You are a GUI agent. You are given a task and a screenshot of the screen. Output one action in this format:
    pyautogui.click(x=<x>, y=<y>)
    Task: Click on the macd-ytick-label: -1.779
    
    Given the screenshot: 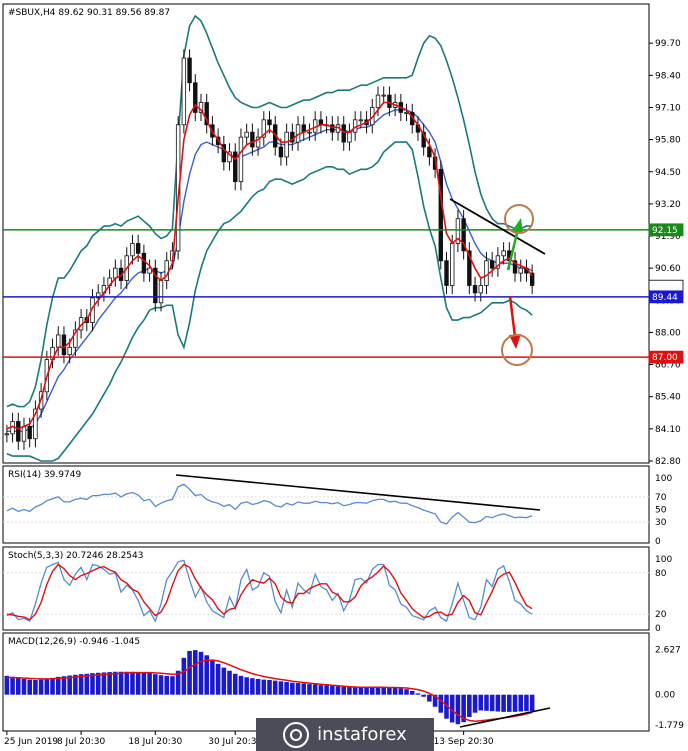 What is the action you would take?
    pyautogui.click(x=669, y=726)
    